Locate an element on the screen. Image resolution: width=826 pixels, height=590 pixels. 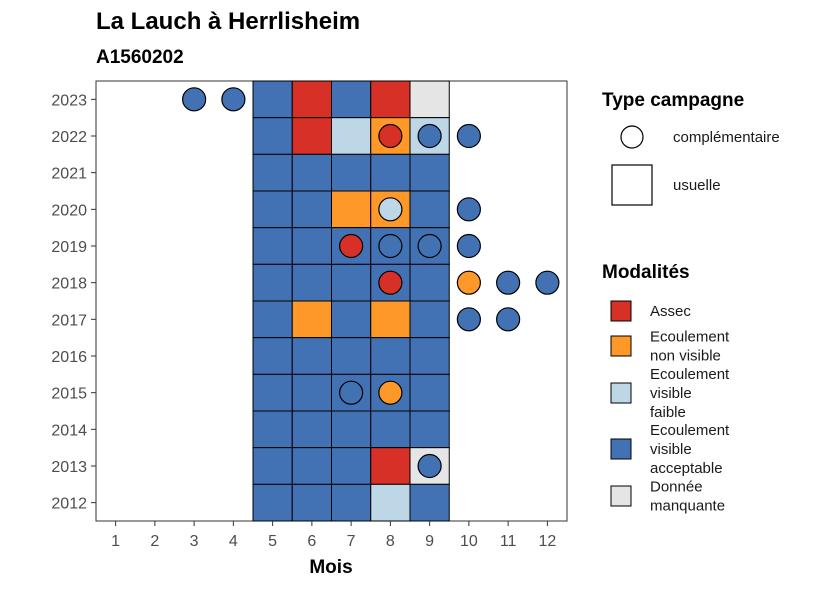
x-tick-label: 9 is located at coordinates (429, 541).